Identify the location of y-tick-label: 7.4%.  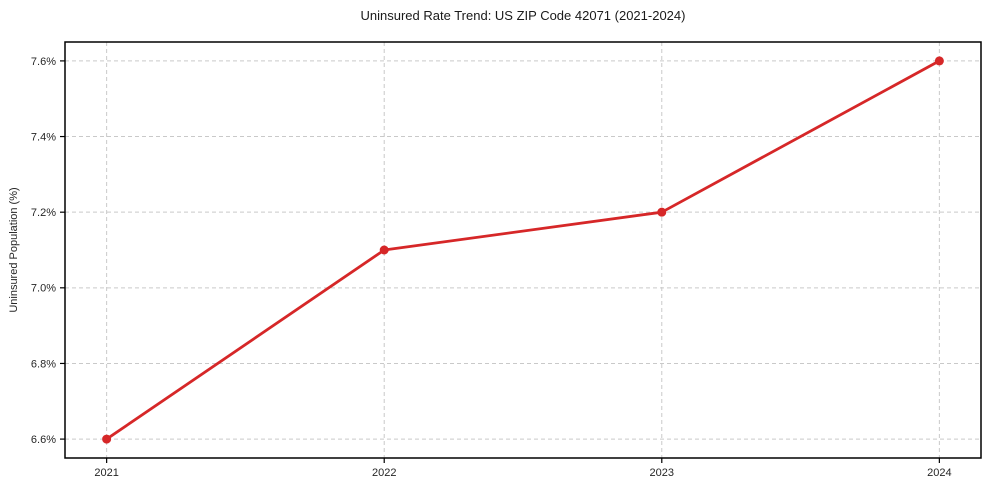
(43, 137).